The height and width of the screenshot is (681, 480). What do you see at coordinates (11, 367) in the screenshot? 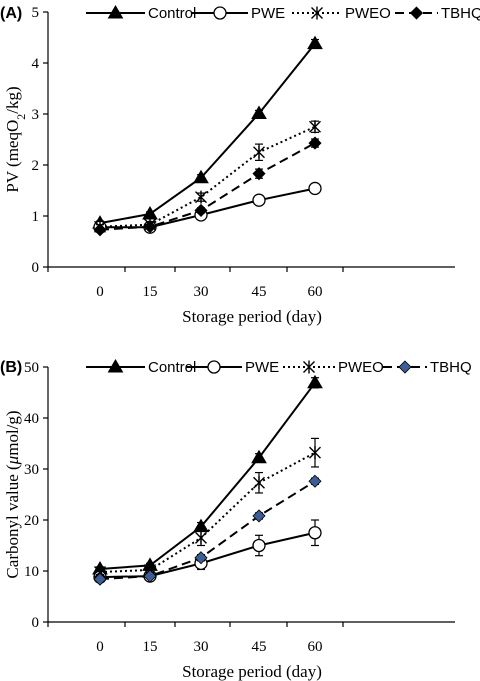
I see `panel-label: (B)` at bounding box center [11, 367].